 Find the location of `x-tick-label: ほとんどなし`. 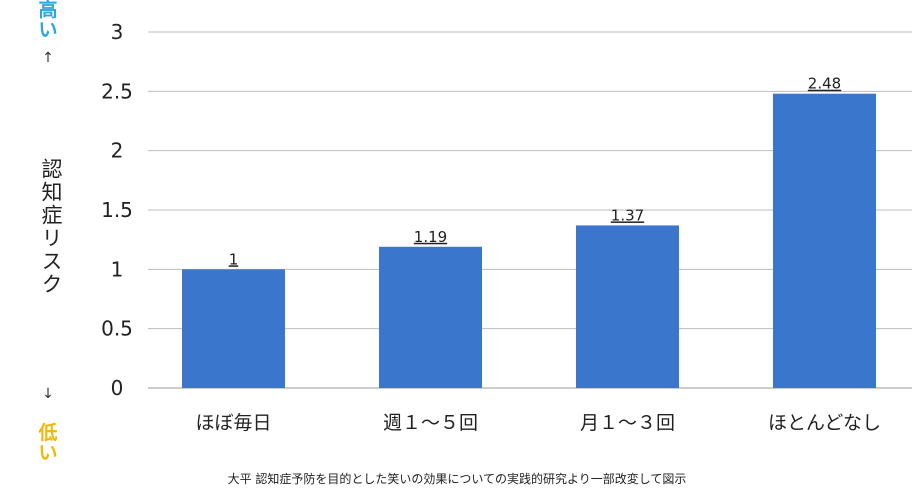

x-tick-label: ほとんどなし is located at coordinates (824, 423).